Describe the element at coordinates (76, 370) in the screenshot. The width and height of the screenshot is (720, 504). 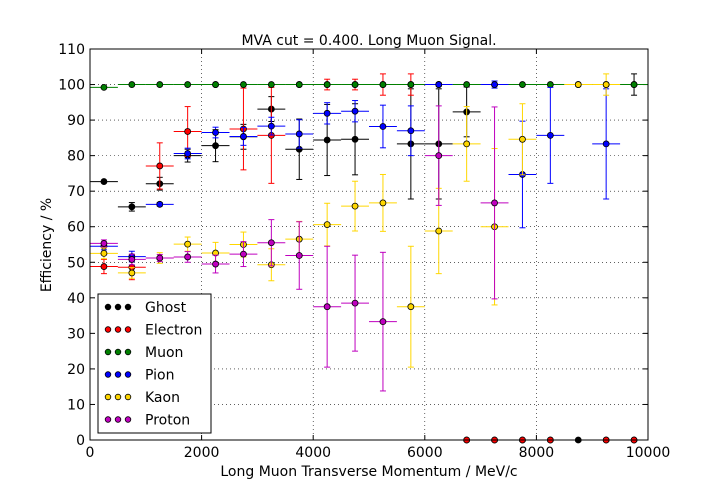
I see `y-tick-label: 20` at that location.